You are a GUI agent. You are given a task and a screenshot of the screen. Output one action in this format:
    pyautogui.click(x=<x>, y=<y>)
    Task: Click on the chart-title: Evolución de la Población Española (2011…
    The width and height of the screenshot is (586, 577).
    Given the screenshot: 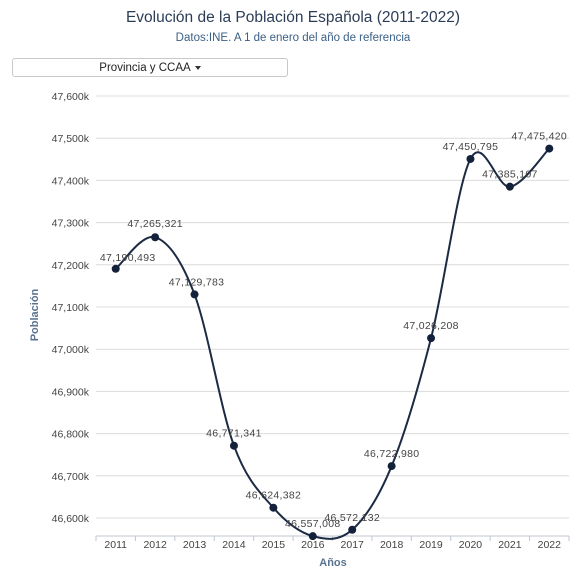 What is the action you would take?
    pyautogui.click(x=293, y=17)
    